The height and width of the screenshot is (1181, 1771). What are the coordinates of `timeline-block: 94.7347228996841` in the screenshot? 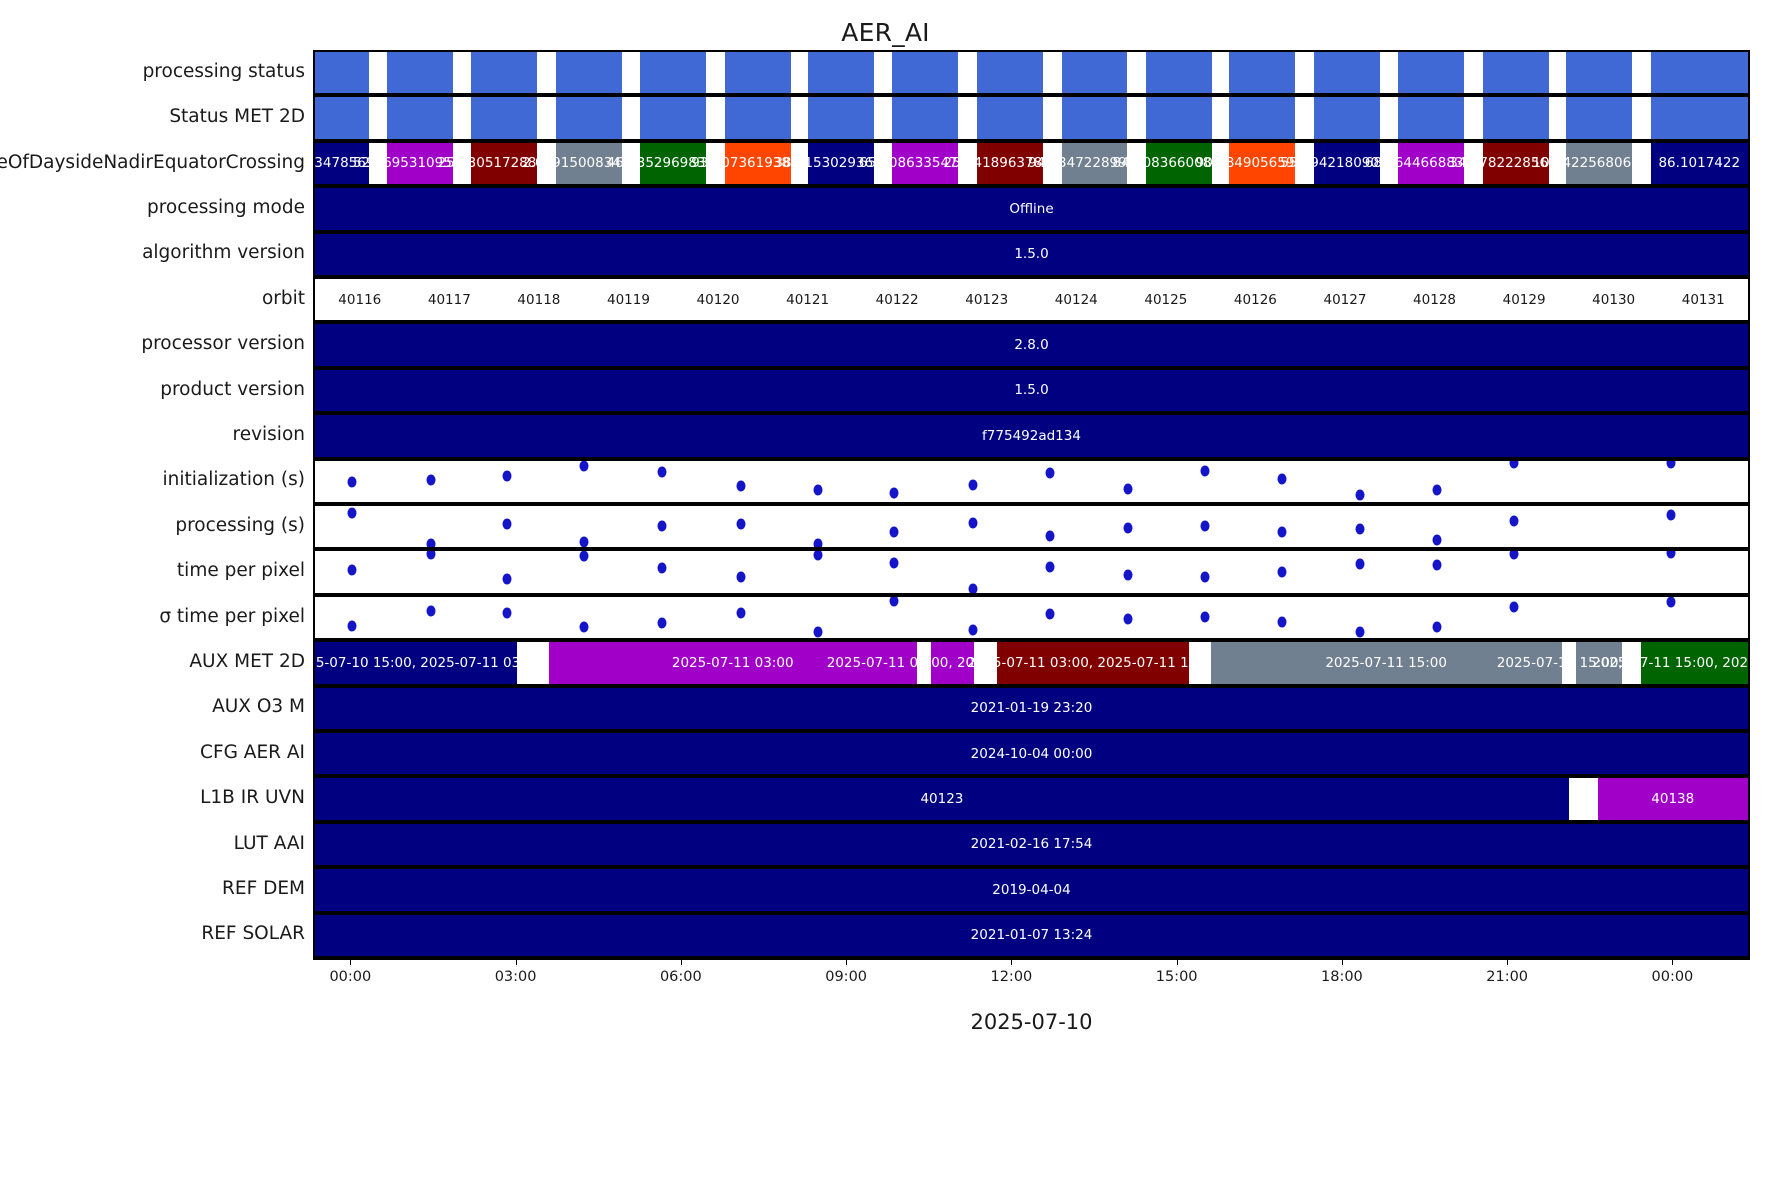 It's located at (1094, 163).